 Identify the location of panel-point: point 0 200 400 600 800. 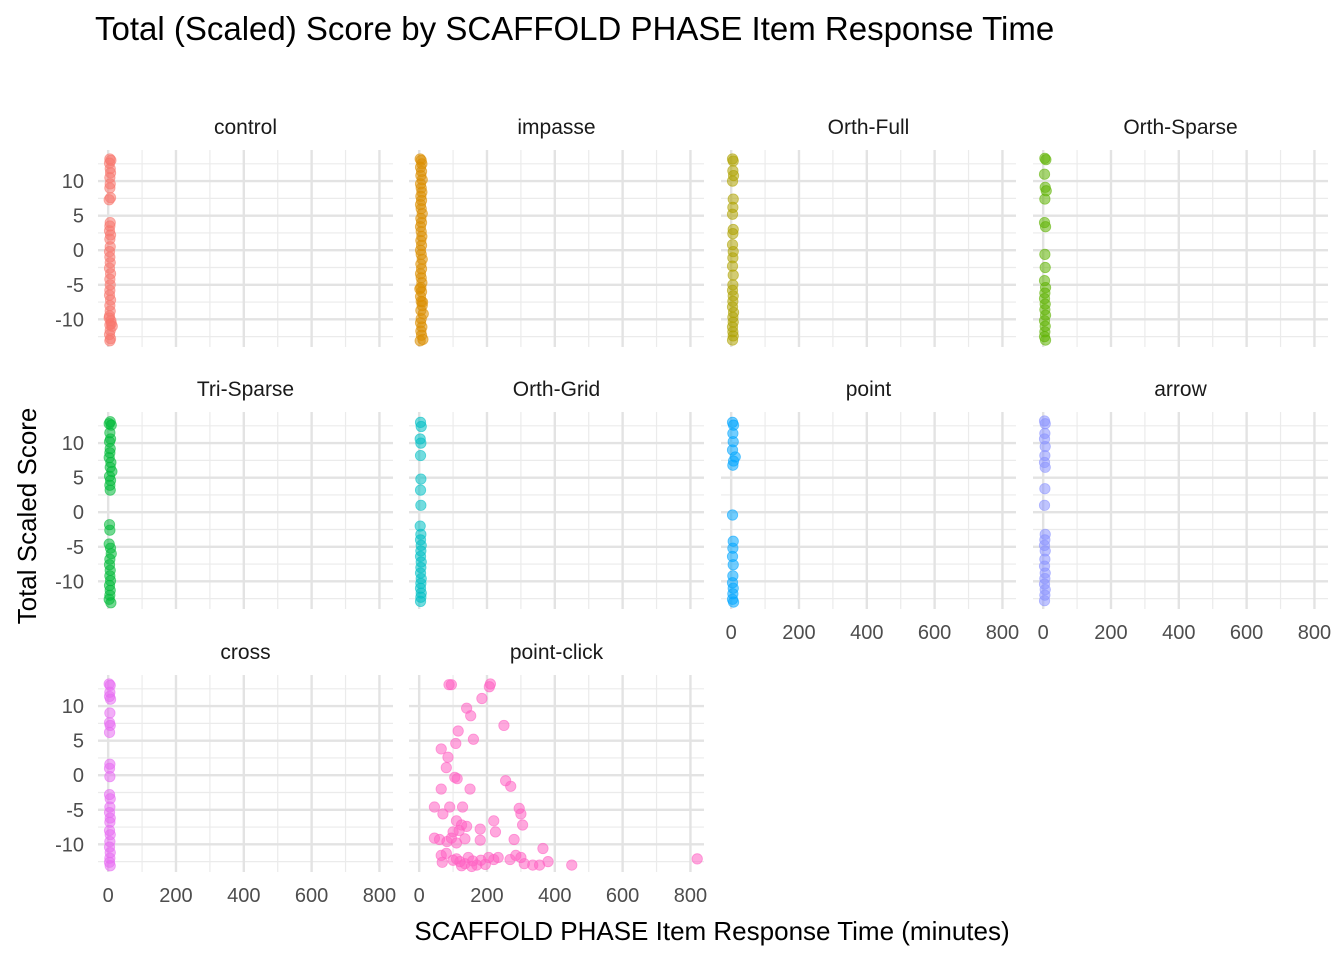
(870, 511).